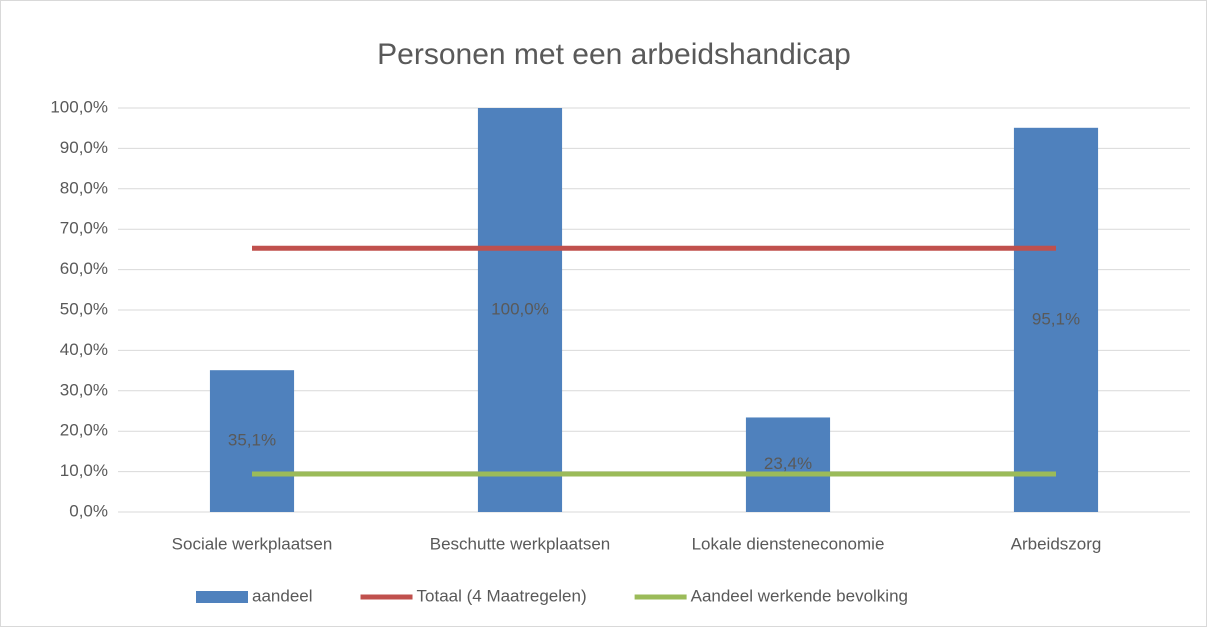 This screenshot has width=1208, height=627. Describe the element at coordinates (788, 543) in the screenshot. I see `x-tick-label: Lokale diensteneconomie` at that location.